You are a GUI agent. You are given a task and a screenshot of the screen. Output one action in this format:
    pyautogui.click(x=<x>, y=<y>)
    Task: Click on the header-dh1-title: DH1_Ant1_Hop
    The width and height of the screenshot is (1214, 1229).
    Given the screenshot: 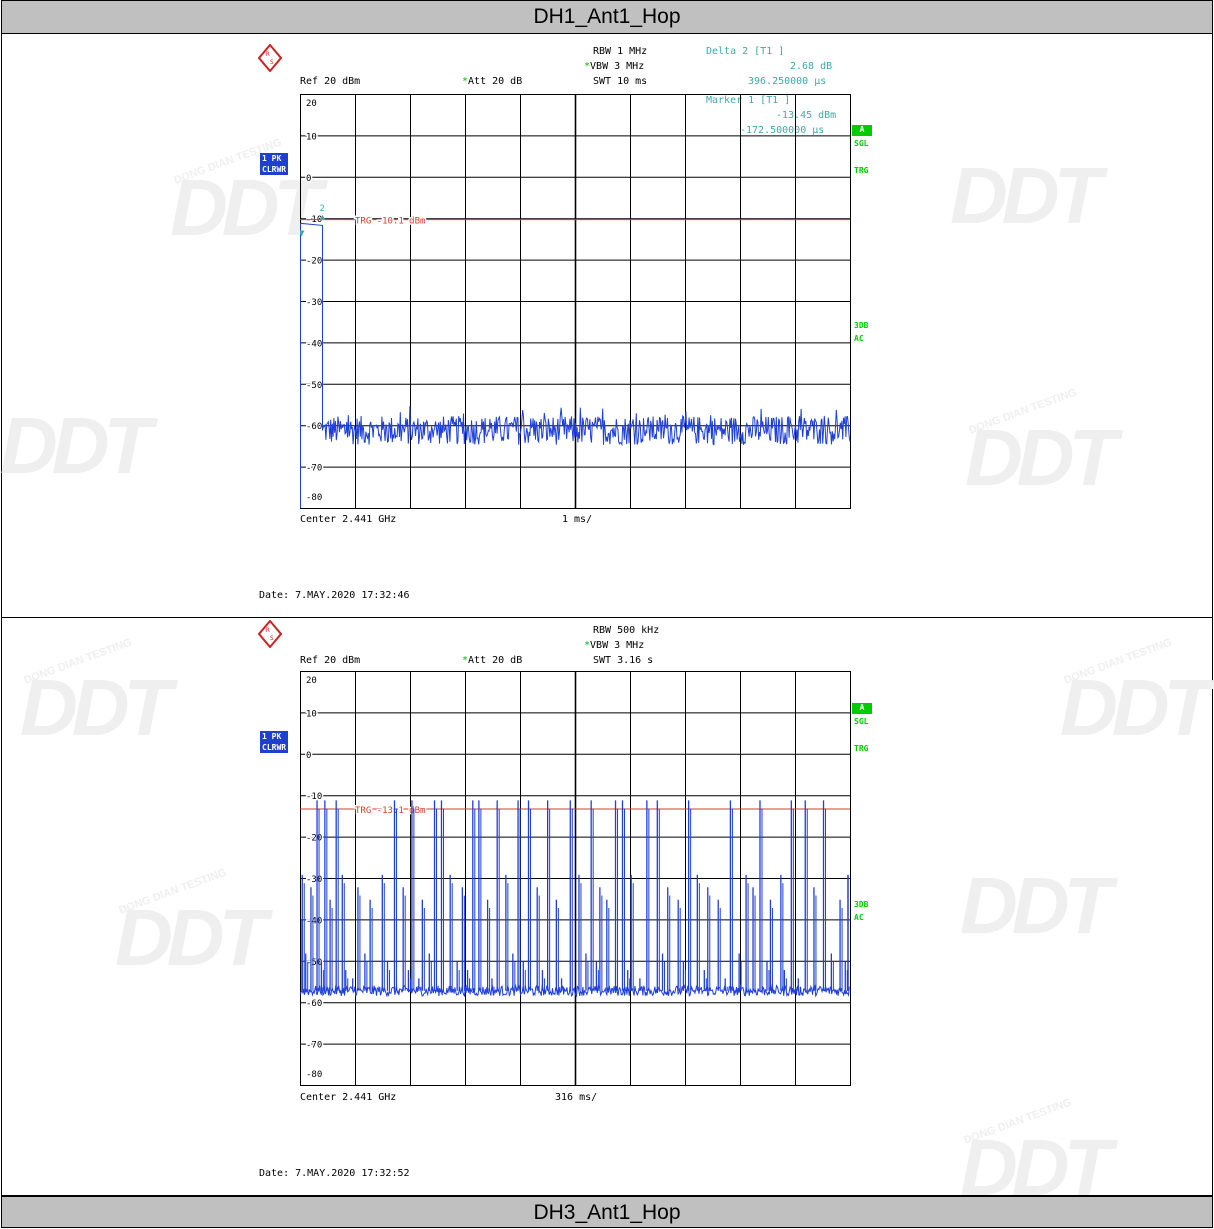 What is the action you would take?
    pyautogui.click(x=607, y=16)
    